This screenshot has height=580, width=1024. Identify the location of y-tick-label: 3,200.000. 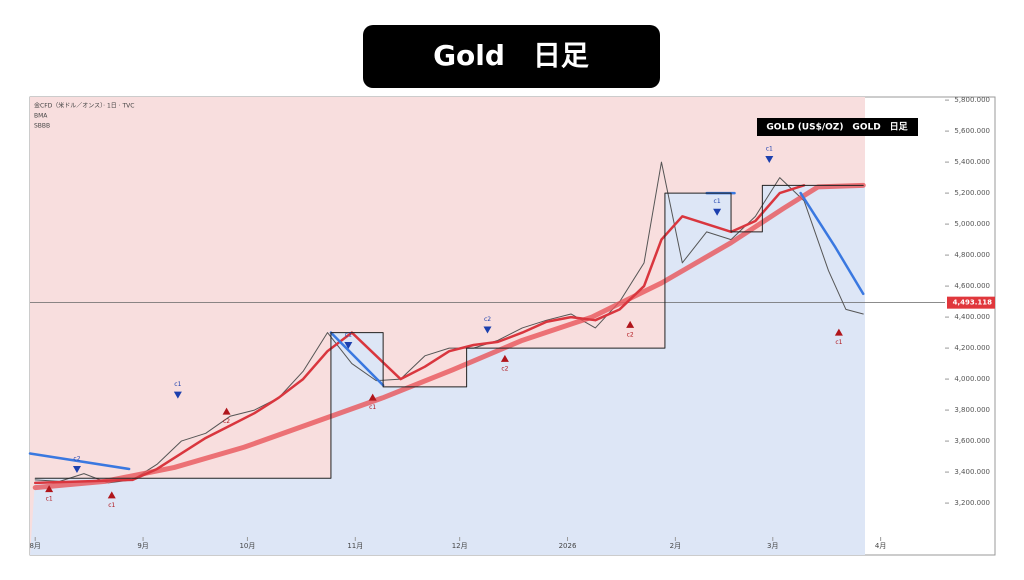
(972, 503).